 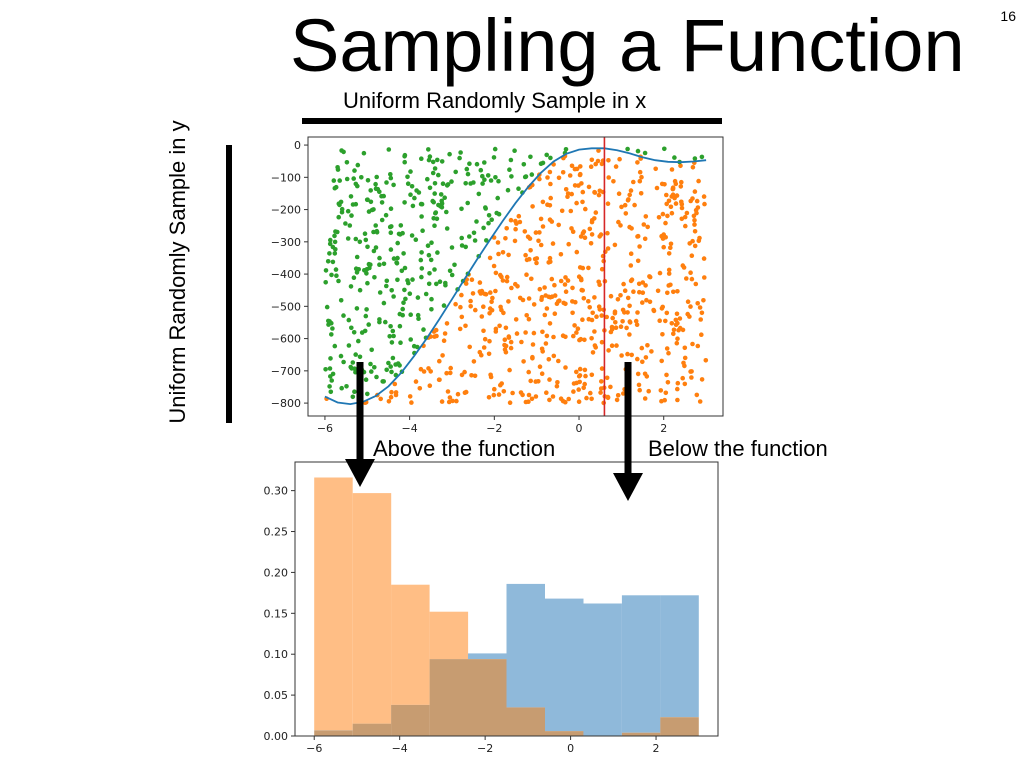 What do you see at coordinates (286, 306) in the screenshot?
I see `y-tick-label: −500` at bounding box center [286, 306].